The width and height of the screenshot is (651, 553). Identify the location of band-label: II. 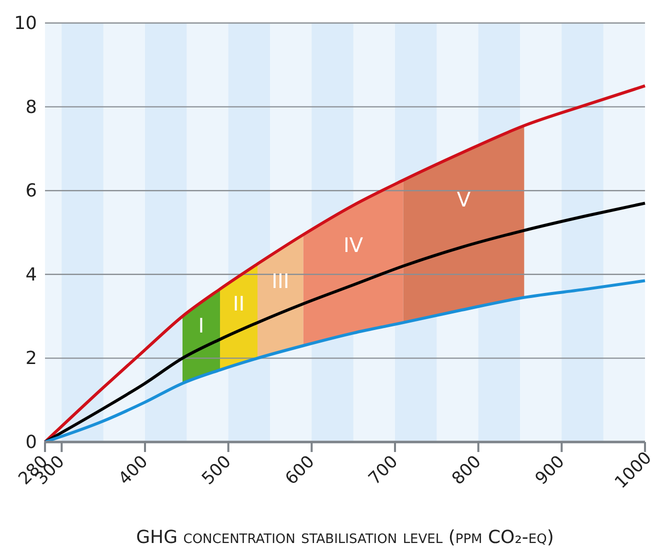
(238, 304).